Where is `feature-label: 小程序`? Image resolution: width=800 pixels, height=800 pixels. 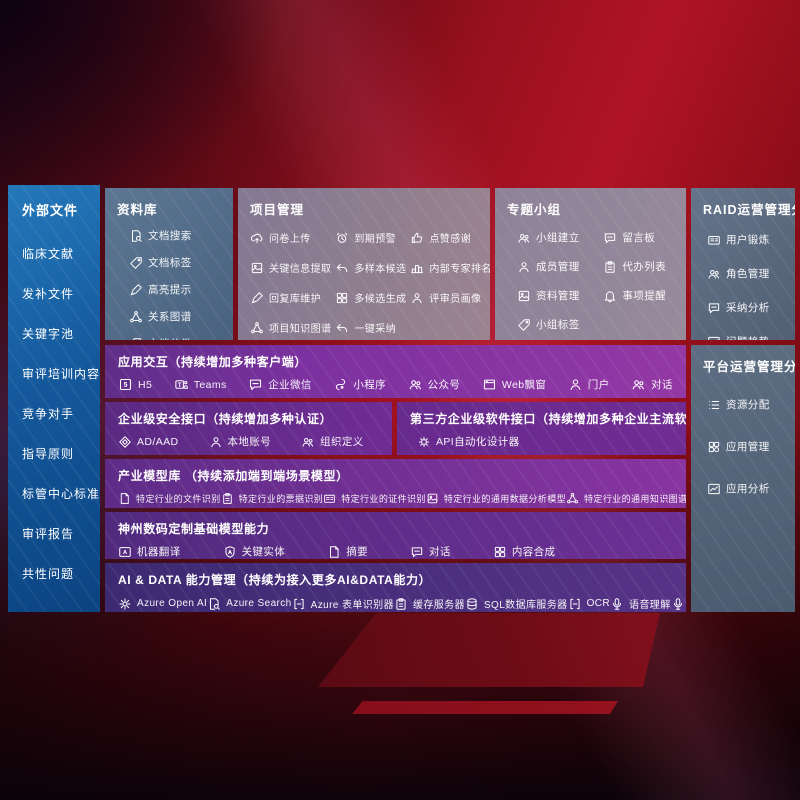
feature-label: 小程序 is located at coordinates (370, 385).